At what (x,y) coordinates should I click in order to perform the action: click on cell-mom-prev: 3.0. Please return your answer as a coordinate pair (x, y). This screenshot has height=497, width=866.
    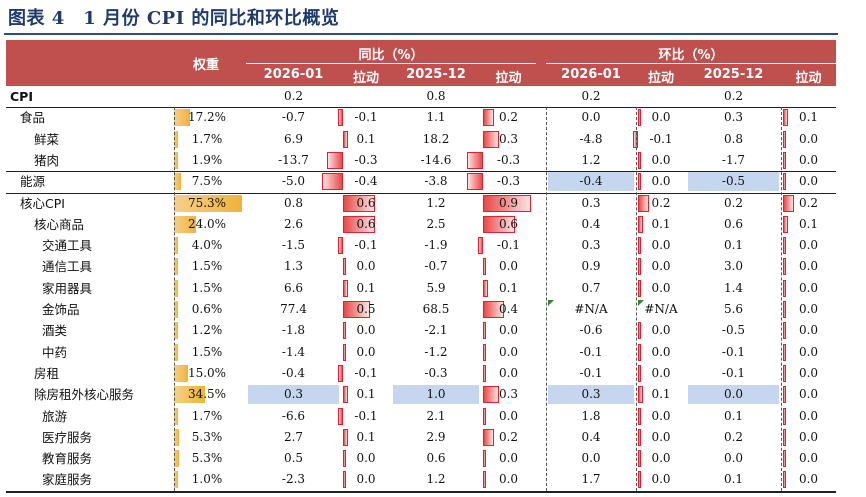
    Looking at the image, I should click on (733, 266).